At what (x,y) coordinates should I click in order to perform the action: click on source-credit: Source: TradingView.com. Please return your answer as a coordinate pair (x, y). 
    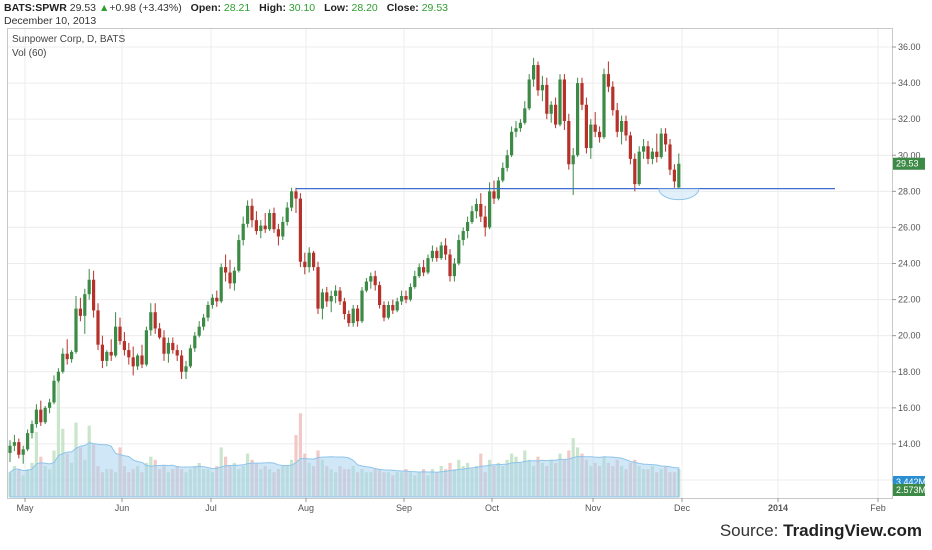
    Looking at the image, I should click on (821, 531).